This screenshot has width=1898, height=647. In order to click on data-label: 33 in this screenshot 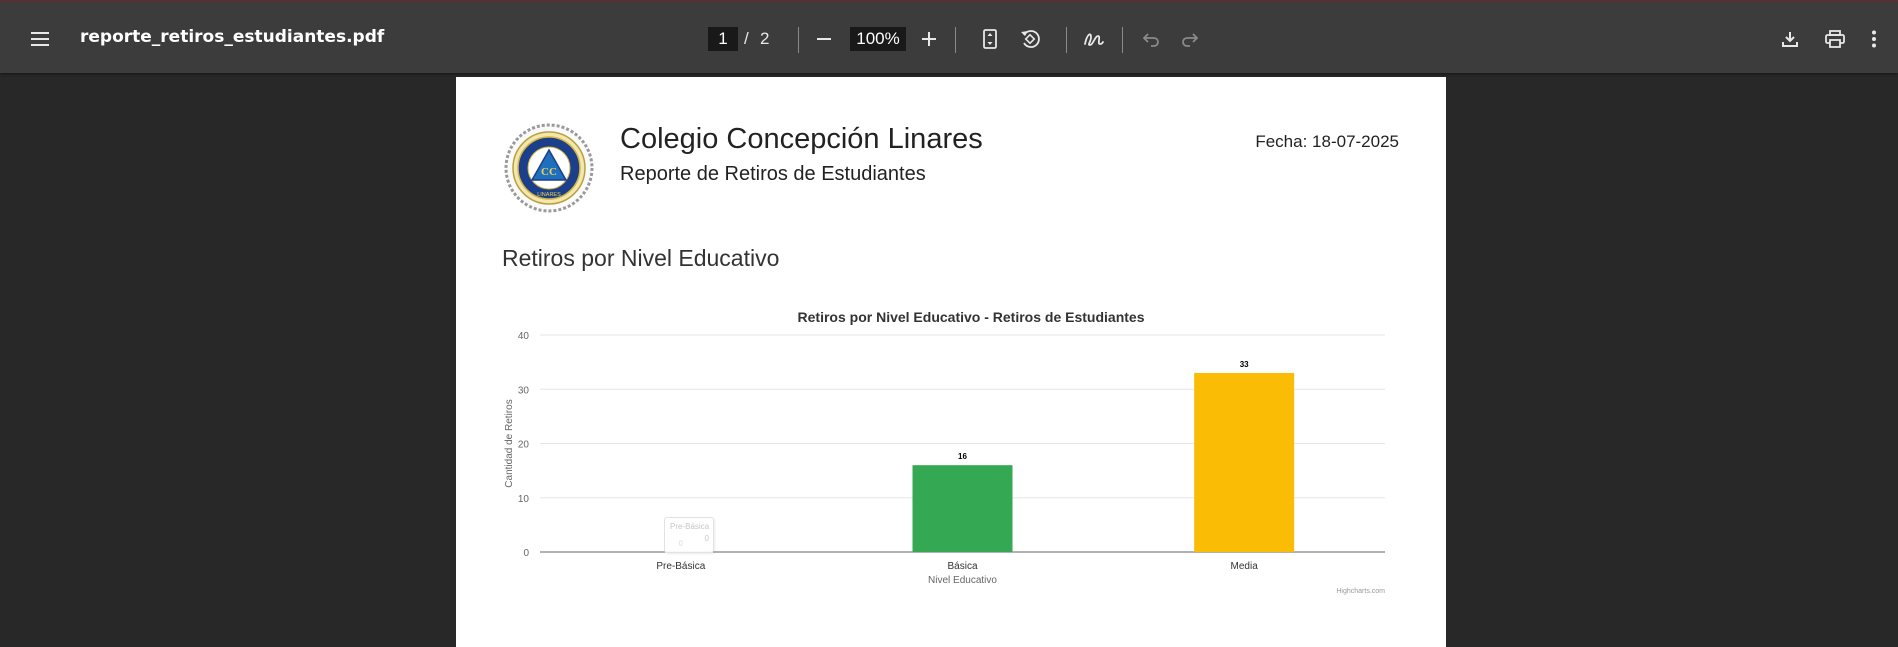, I will do `click(1244, 364)`.